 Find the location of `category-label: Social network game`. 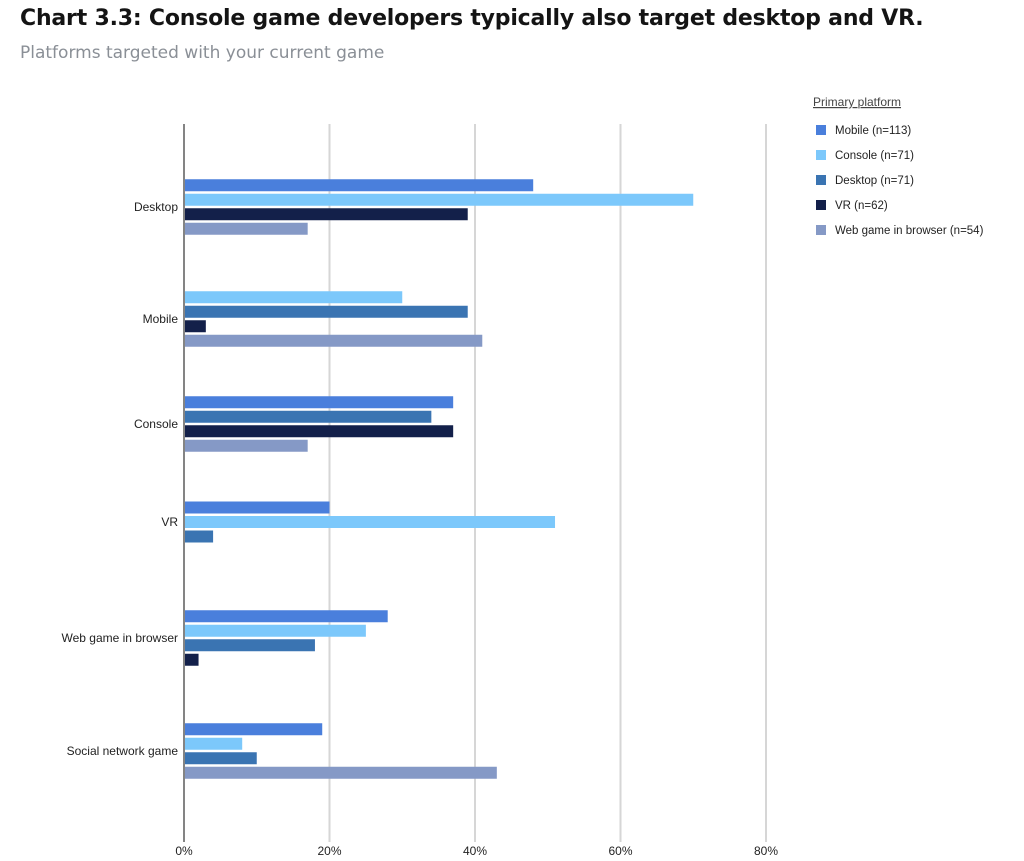

category-label: Social network game is located at coordinates (123, 751).